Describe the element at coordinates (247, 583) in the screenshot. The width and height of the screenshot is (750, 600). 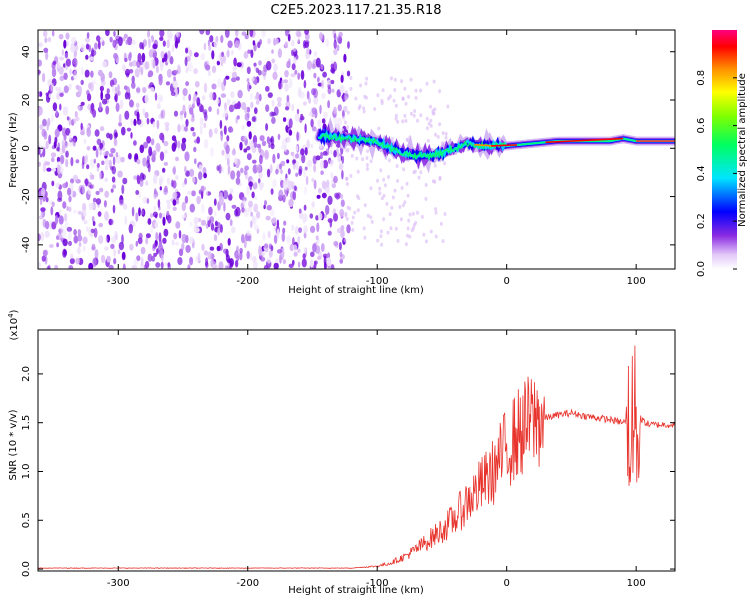
I see `x-tick-label: -200` at that location.